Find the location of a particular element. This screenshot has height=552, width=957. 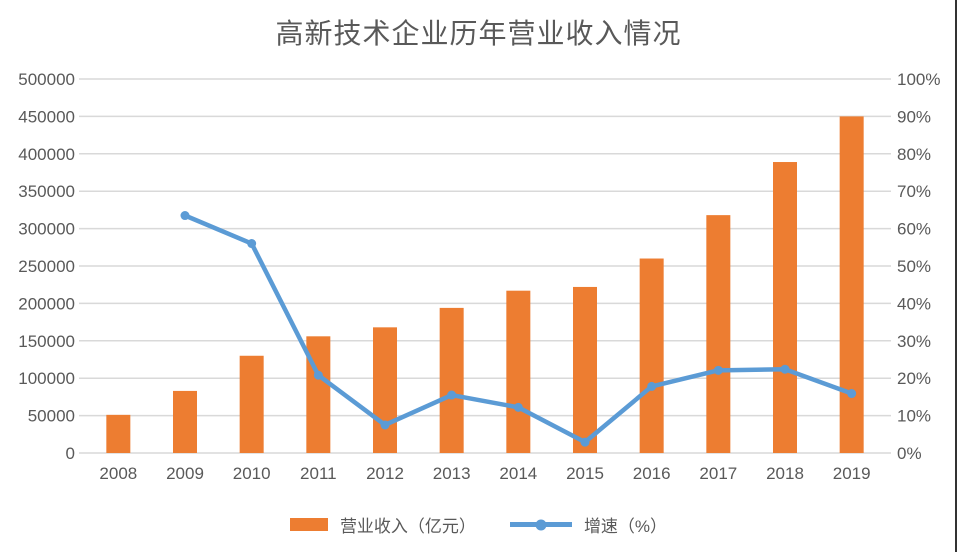

x-axis-label: 2011 is located at coordinates (318, 473).